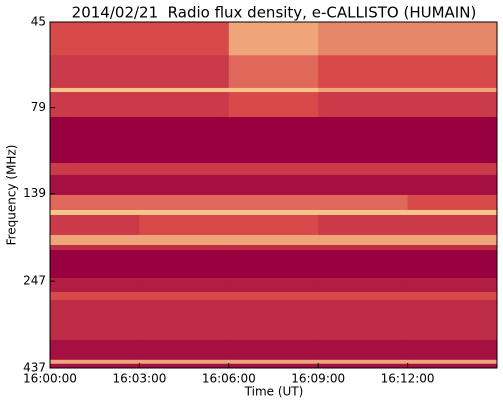 The width and height of the screenshot is (503, 404). What do you see at coordinates (34, 368) in the screenshot?
I see `y-tick-label: 437` at bounding box center [34, 368].